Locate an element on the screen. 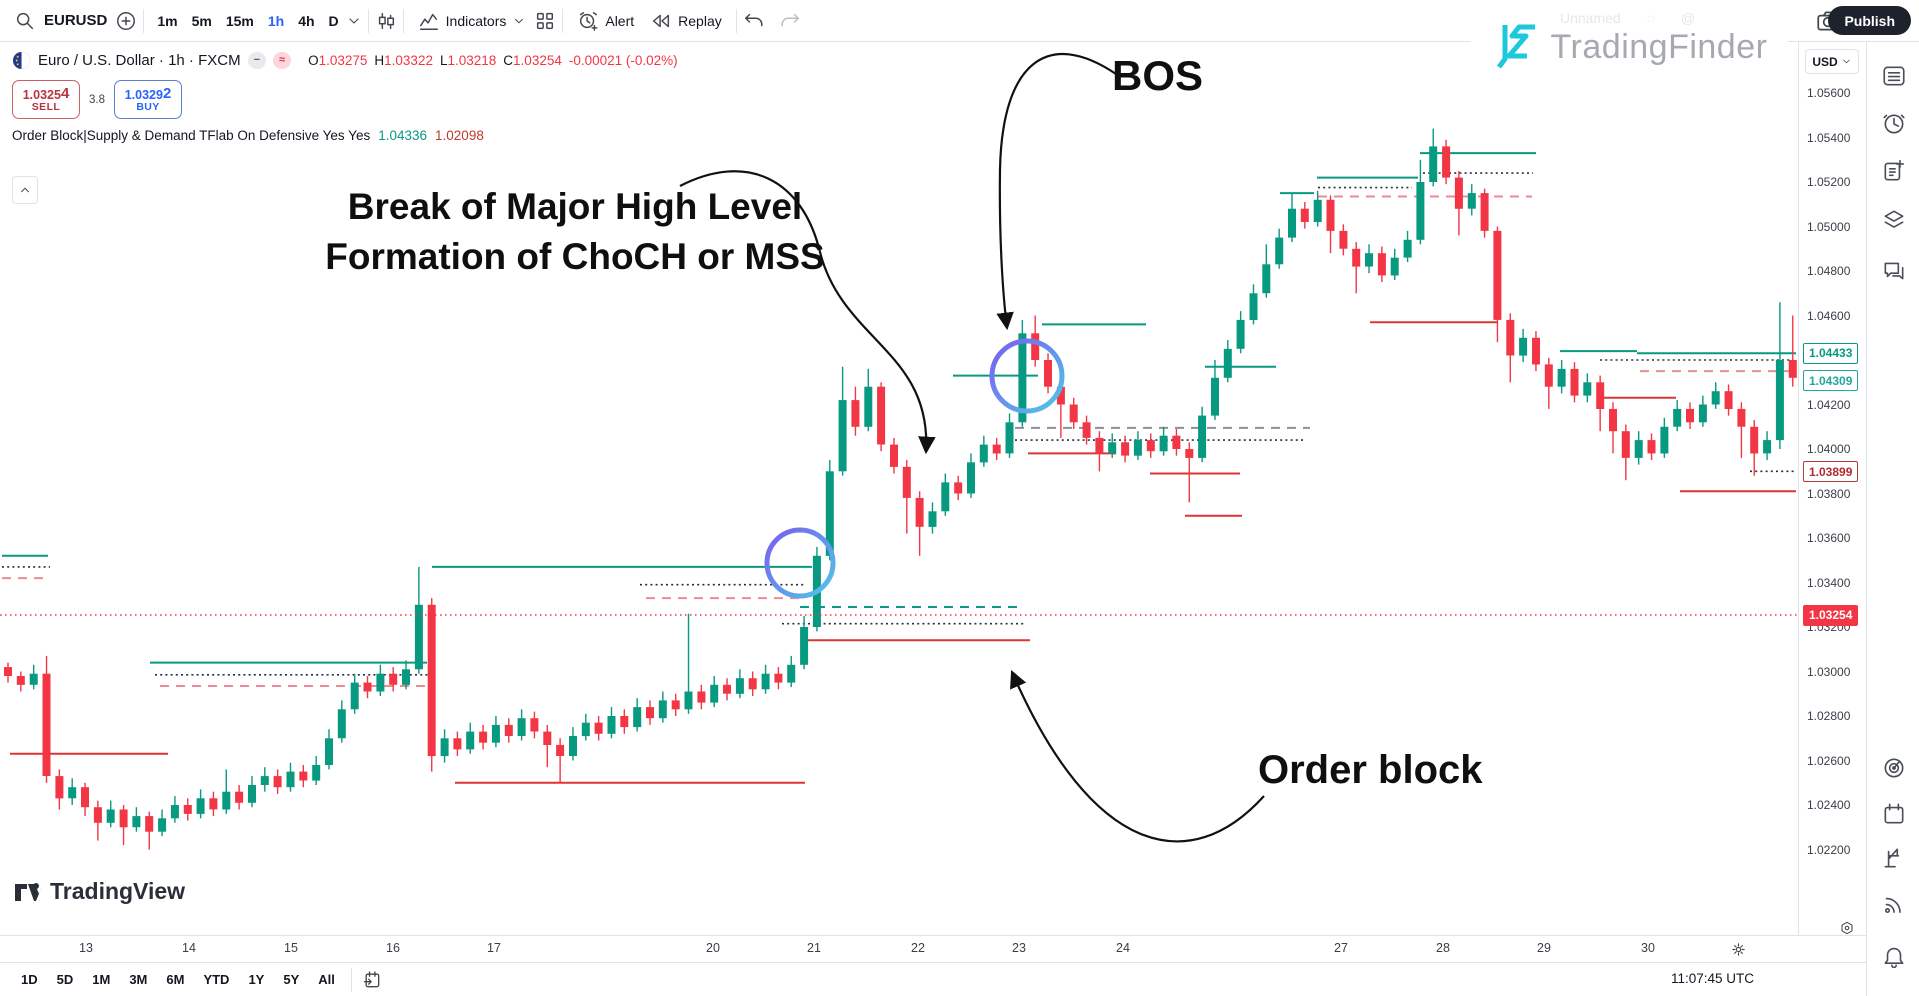  legend-collapse-button is located at coordinates (25, 190).